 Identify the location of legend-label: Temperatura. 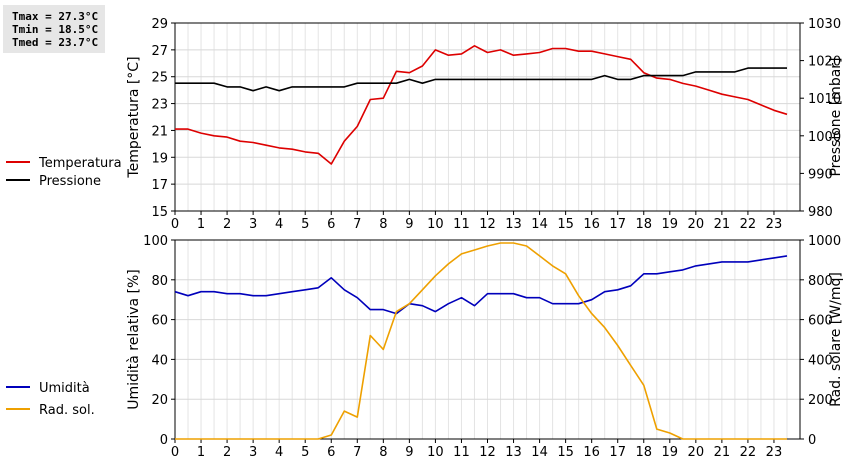
(80, 163).